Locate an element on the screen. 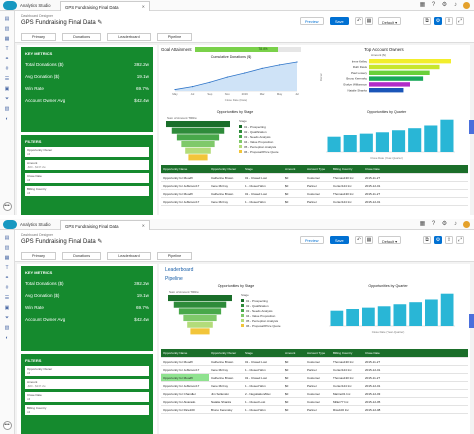 The image size is (474, 434). edit-pencil-icon: ✎ is located at coordinates (100, 23).